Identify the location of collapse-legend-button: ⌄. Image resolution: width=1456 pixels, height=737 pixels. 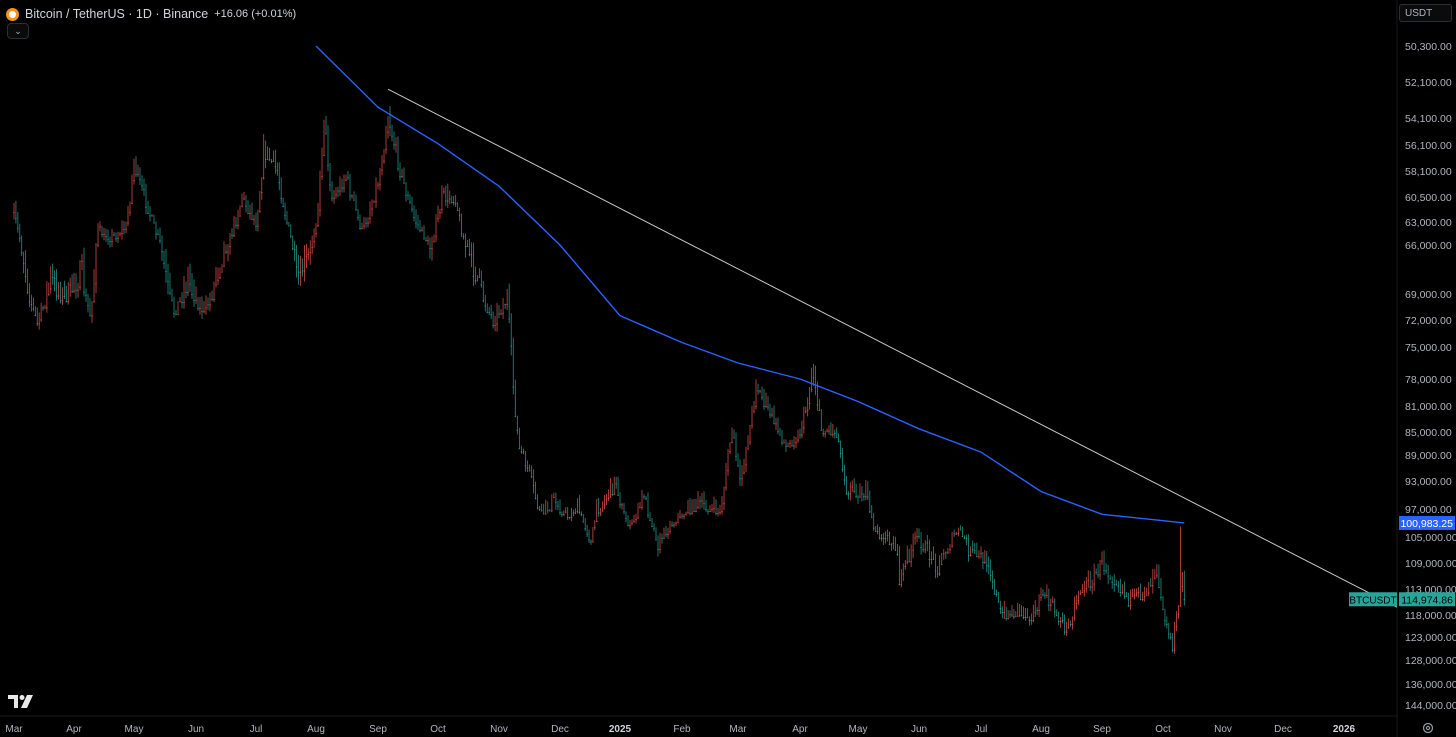
(18, 31).